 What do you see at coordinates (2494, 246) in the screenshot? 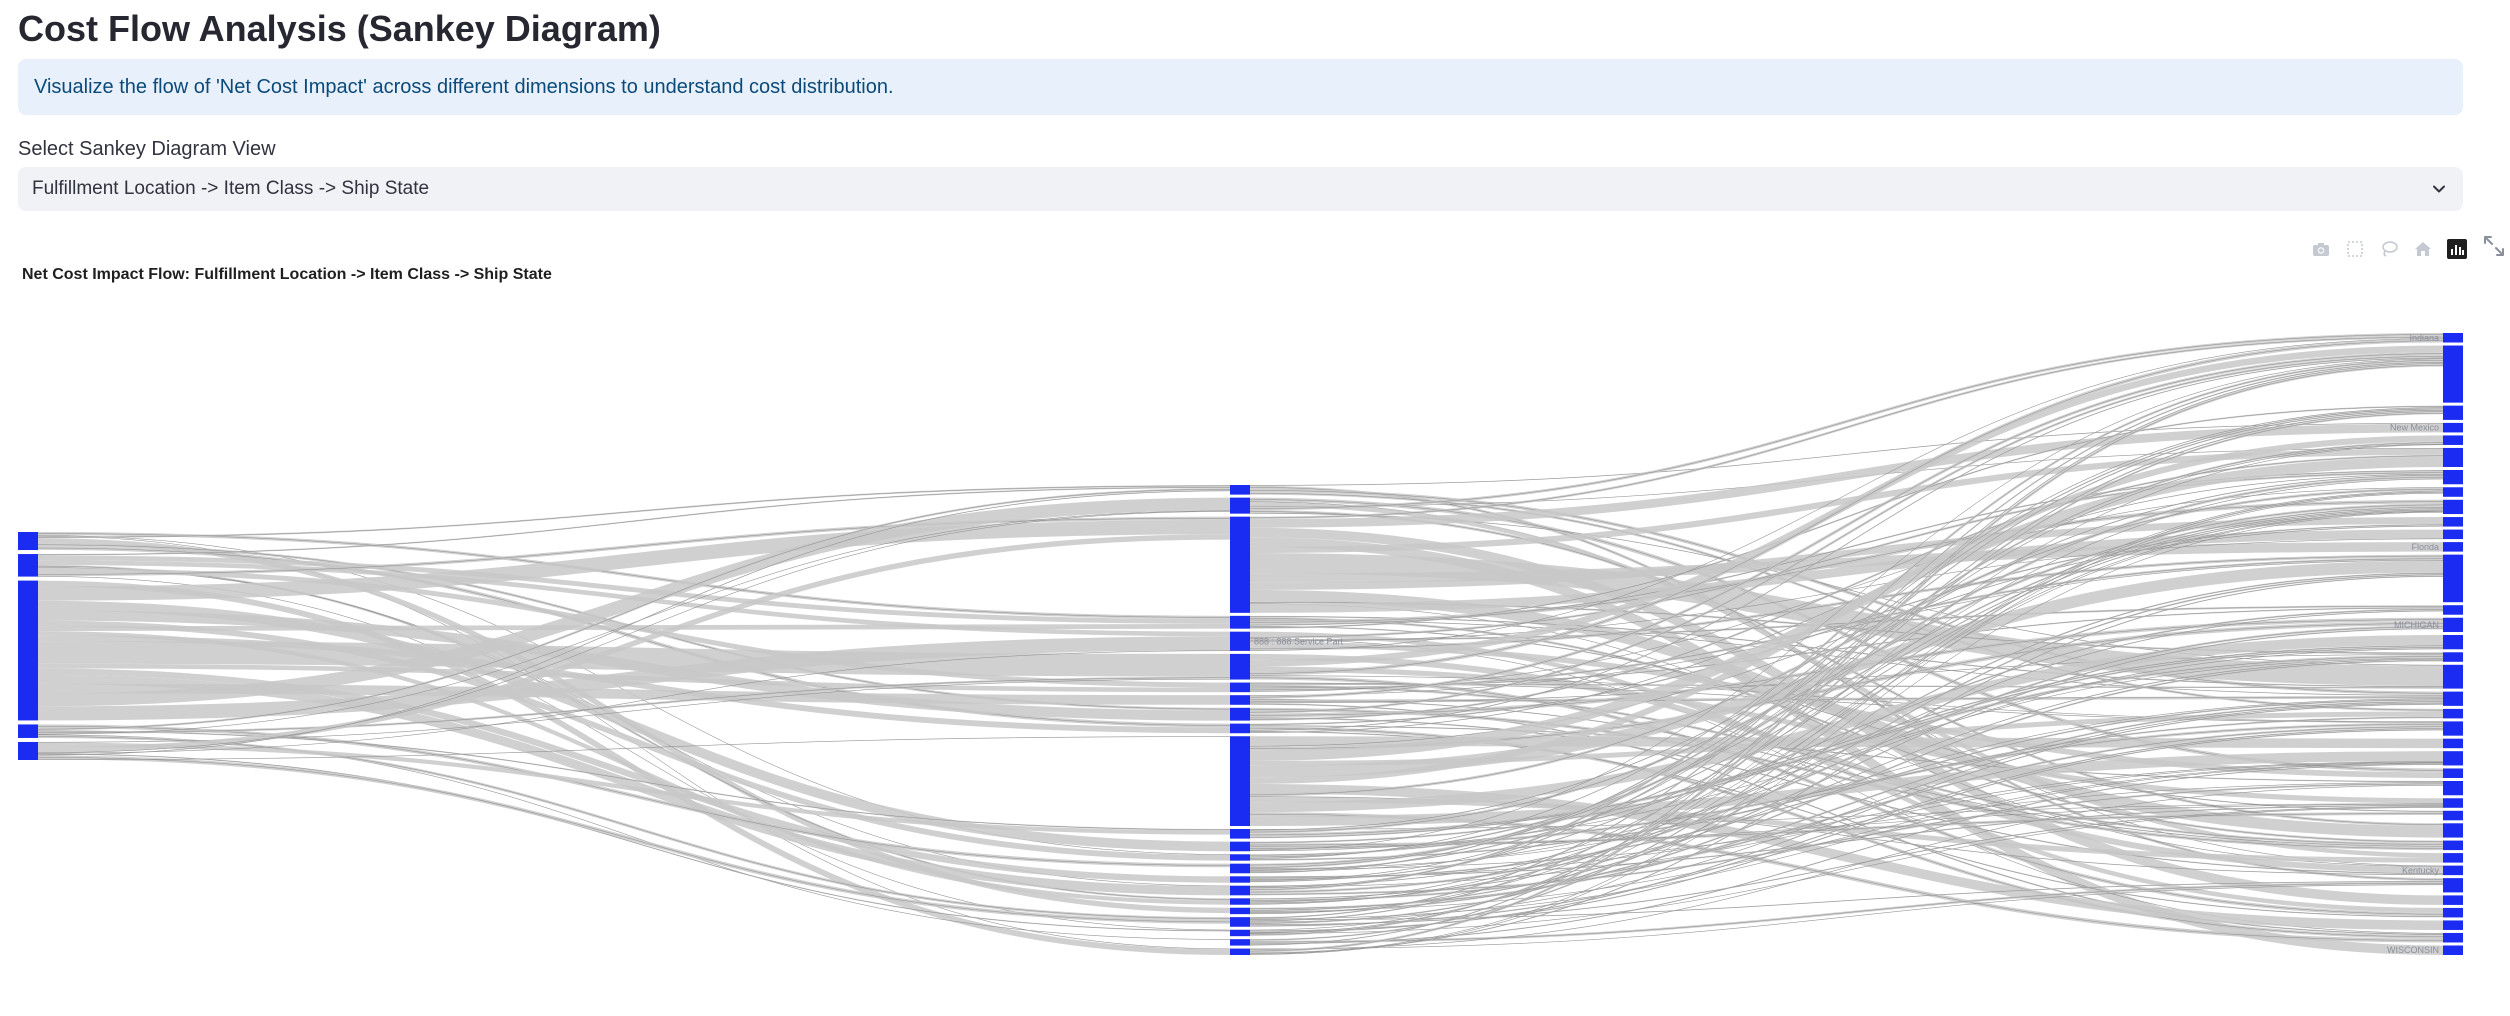
I see `fullscreen-expand-icon` at bounding box center [2494, 246].